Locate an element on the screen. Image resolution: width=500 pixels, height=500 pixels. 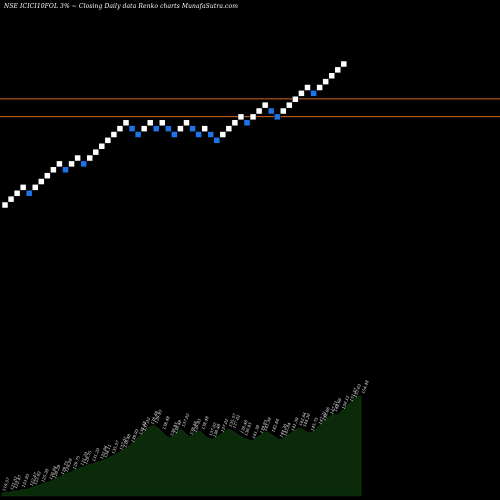
price-label: 126.84 is located at coordinates (53, 472).